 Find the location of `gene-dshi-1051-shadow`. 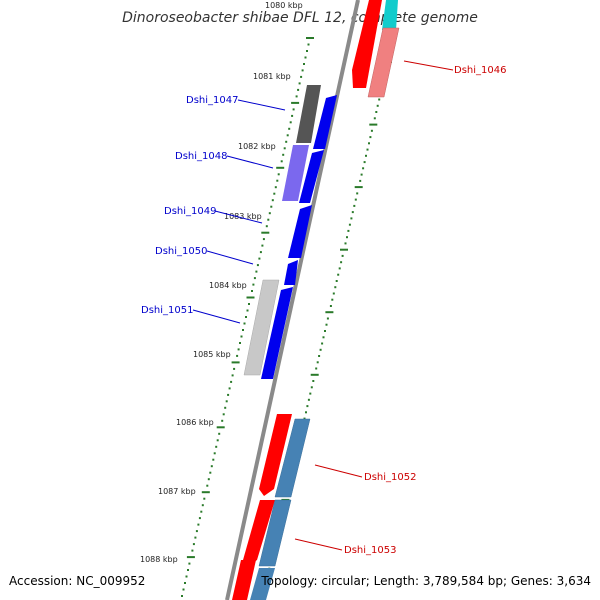

gene-dshi-1051-shadow is located at coordinates (261, 327).